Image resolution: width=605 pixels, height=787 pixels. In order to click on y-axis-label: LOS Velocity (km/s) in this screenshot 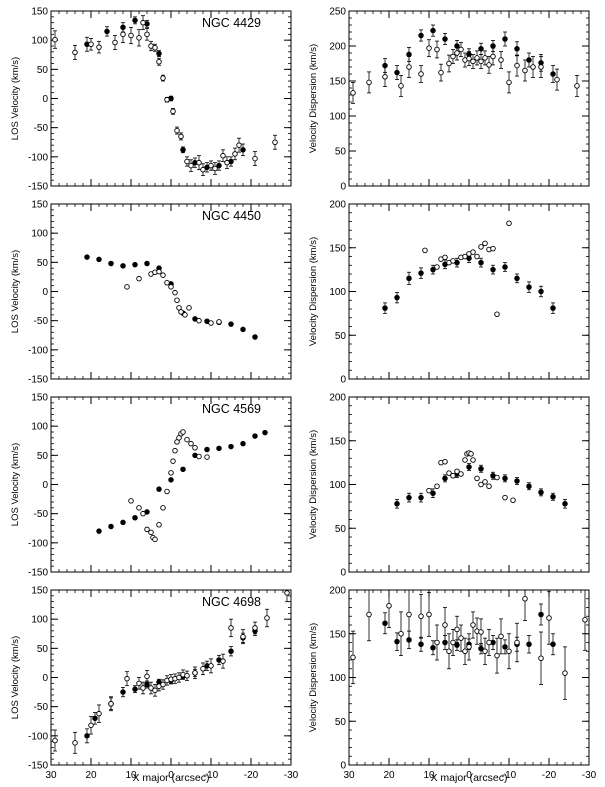, I will do `click(15, 677)`.